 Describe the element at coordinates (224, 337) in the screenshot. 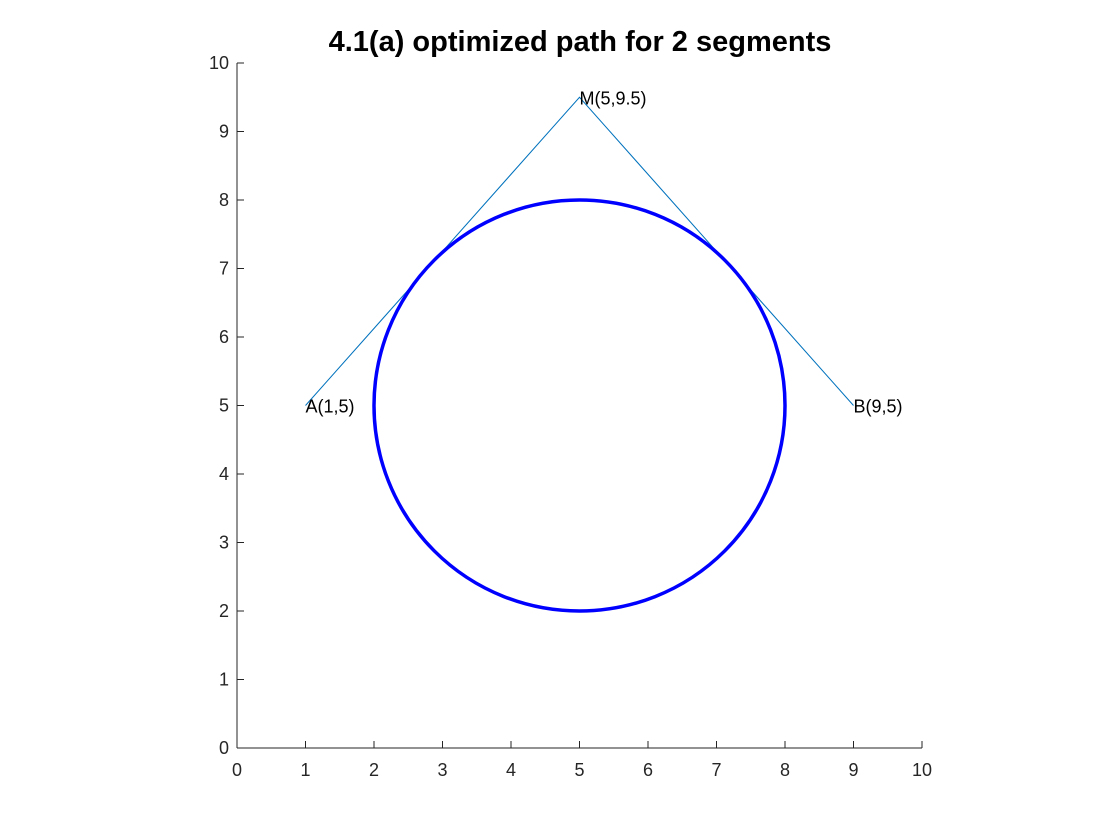

I see `y-tick-label: 6` at that location.